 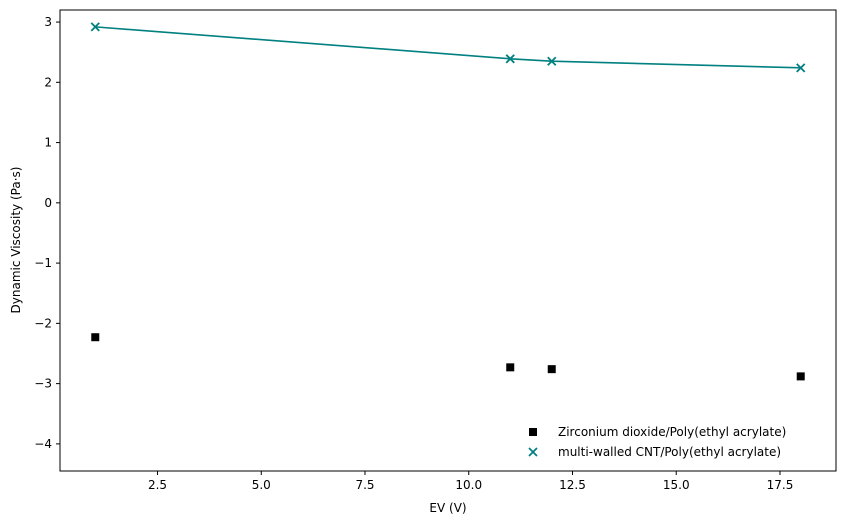 I want to click on x-tick-label: 2.5, so click(x=157, y=485).